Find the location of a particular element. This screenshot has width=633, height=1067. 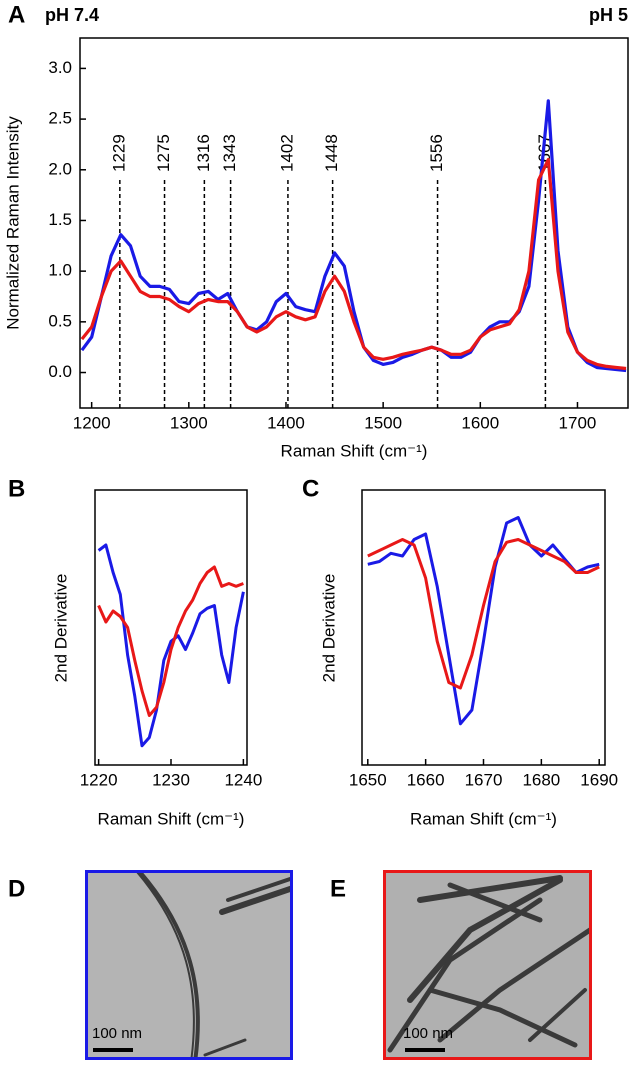

x-tick-label: 1300 is located at coordinates (189, 422).